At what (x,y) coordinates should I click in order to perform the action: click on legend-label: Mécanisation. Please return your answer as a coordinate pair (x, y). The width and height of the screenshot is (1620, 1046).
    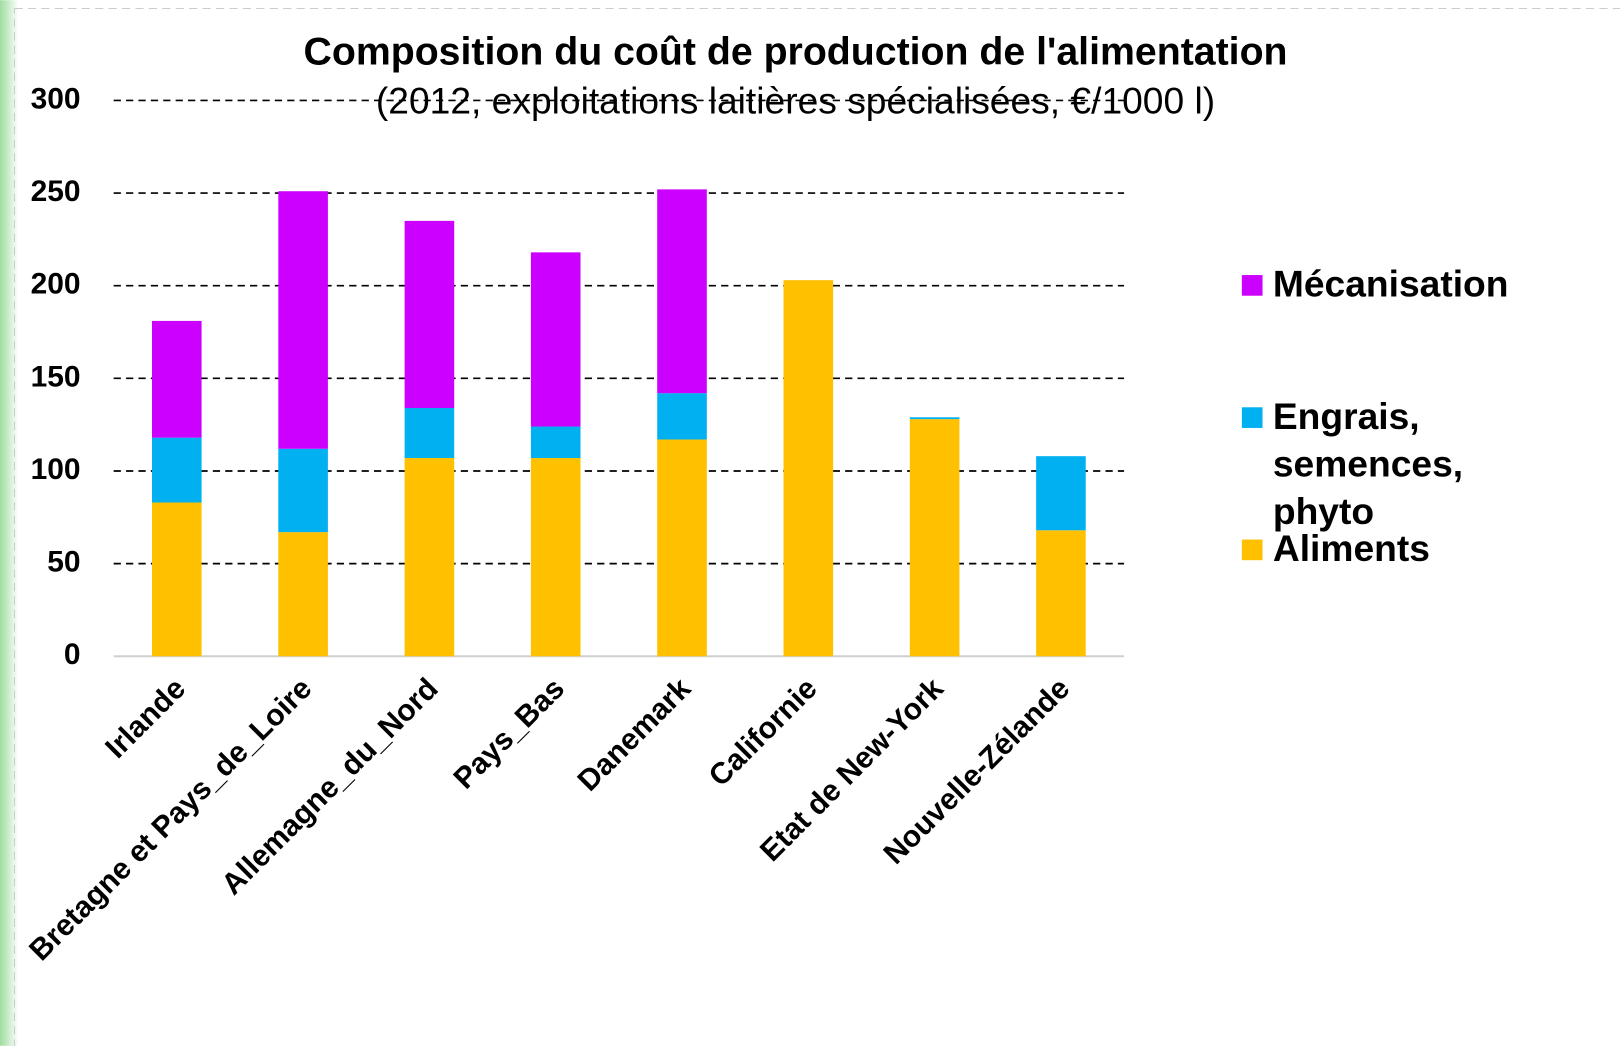
    Looking at the image, I should click on (1390, 284).